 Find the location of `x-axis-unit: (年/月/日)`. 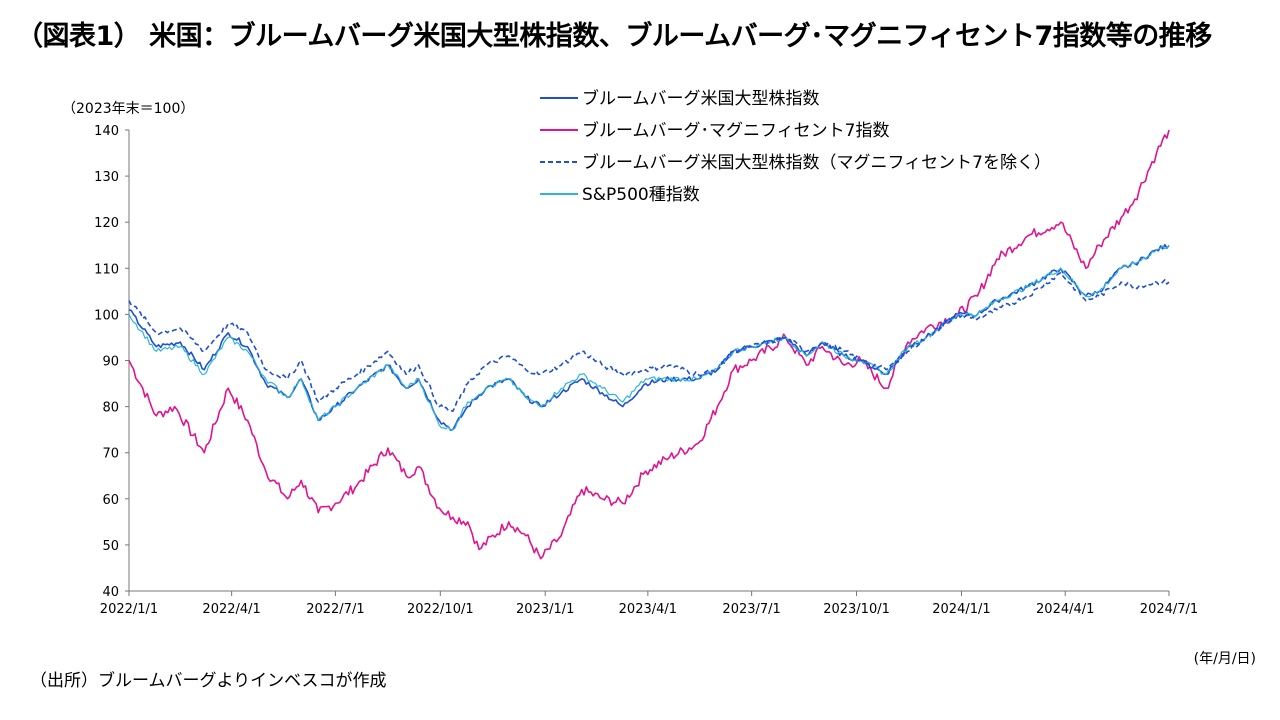

x-axis-unit: (年/月/日) is located at coordinates (1224, 659).